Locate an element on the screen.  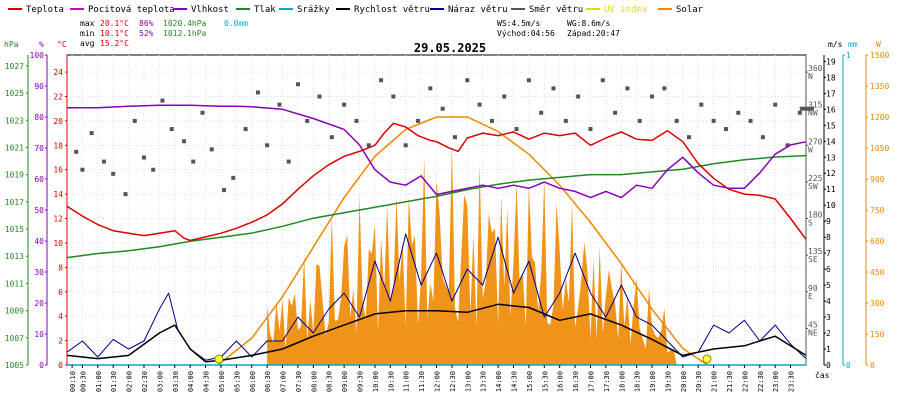
stat-min-temp: 10.1°C is located at coordinates (114, 33).